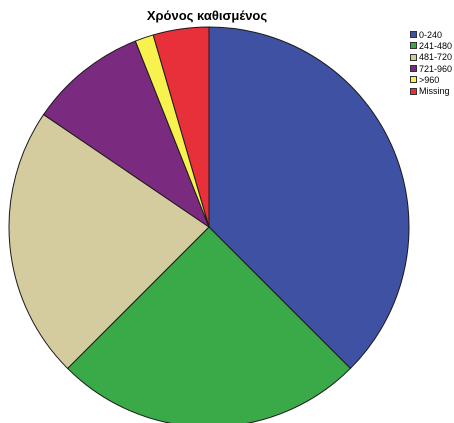 Image resolution: width=454 pixels, height=423 pixels. I want to click on legend: 0-240 241-480 481-720 721-960 >960 Missing, so click(431, 63).